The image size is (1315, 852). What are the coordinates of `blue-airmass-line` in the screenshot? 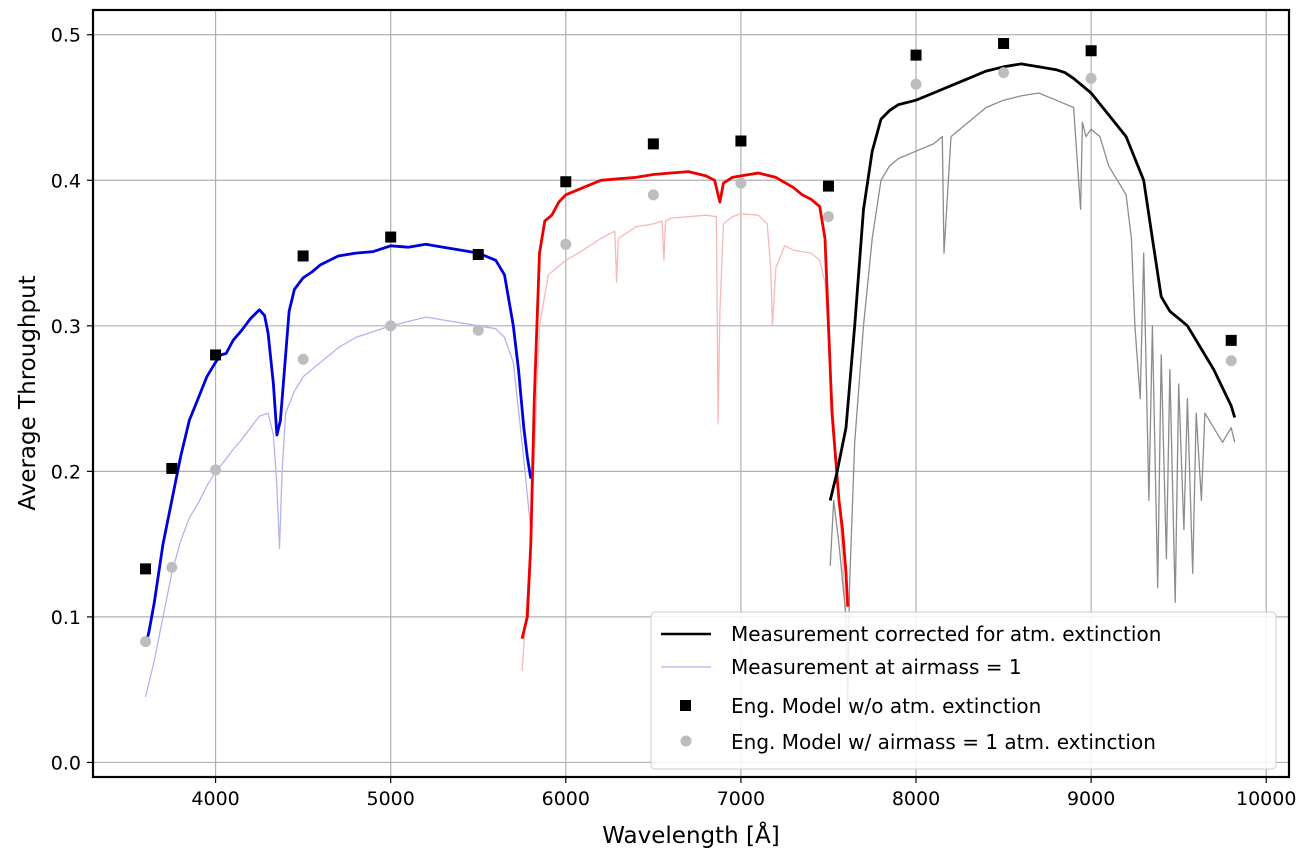 It's located at (338, 507).